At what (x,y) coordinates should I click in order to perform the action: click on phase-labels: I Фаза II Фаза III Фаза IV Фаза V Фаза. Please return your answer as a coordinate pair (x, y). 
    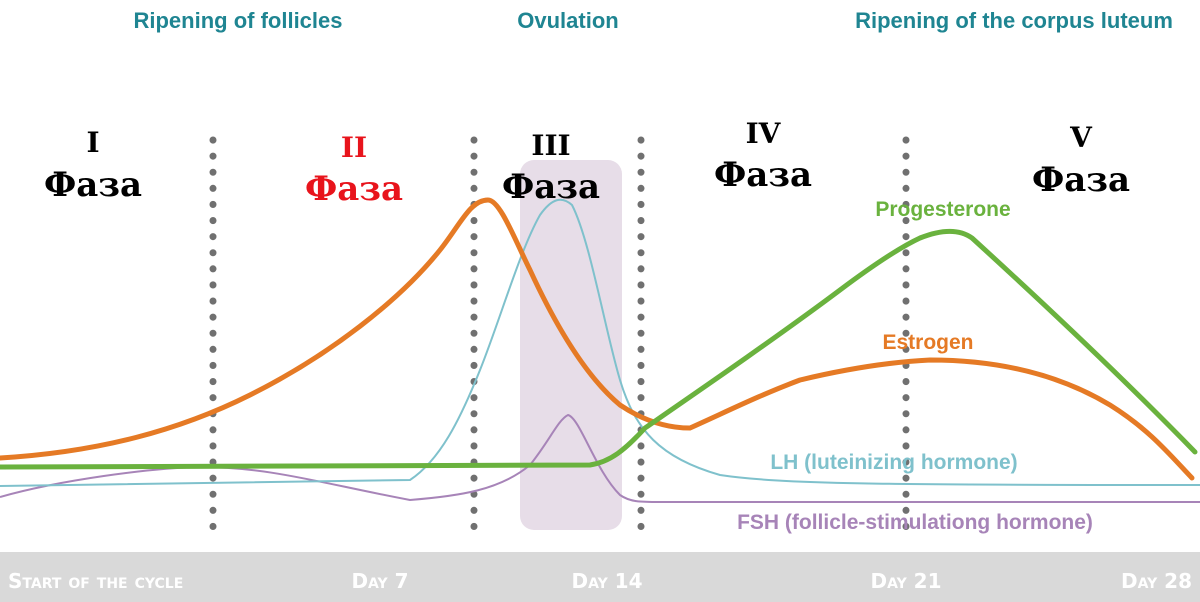
    Looking at the image, I should click on (587, 163).